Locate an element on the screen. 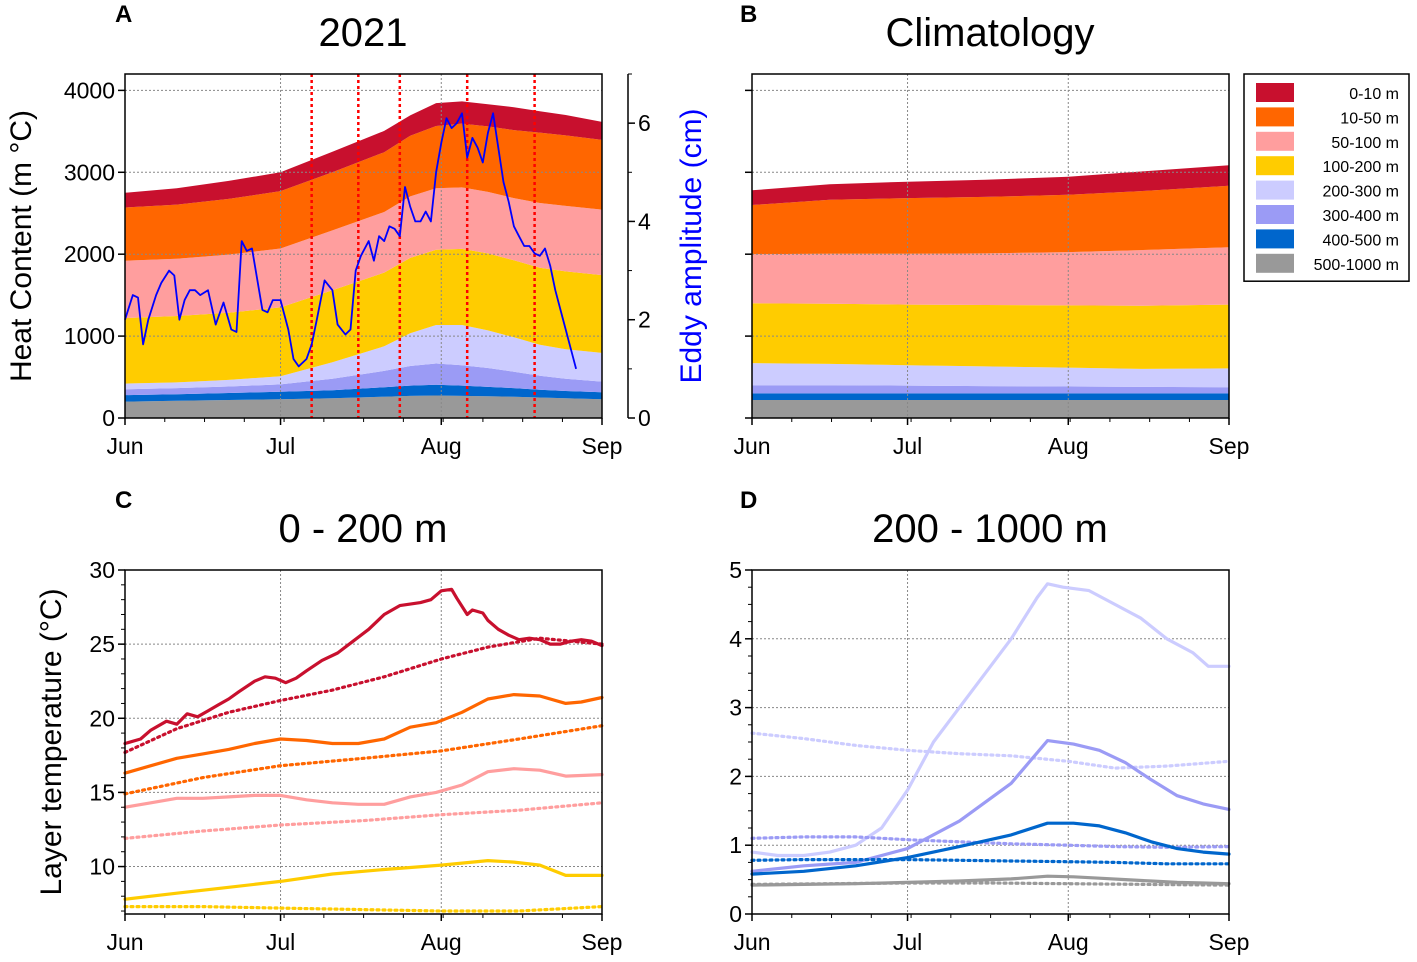 This screenshot has height=962, width=1417. legend-swatch-0-10-m is located at coordinates (1275, 92).